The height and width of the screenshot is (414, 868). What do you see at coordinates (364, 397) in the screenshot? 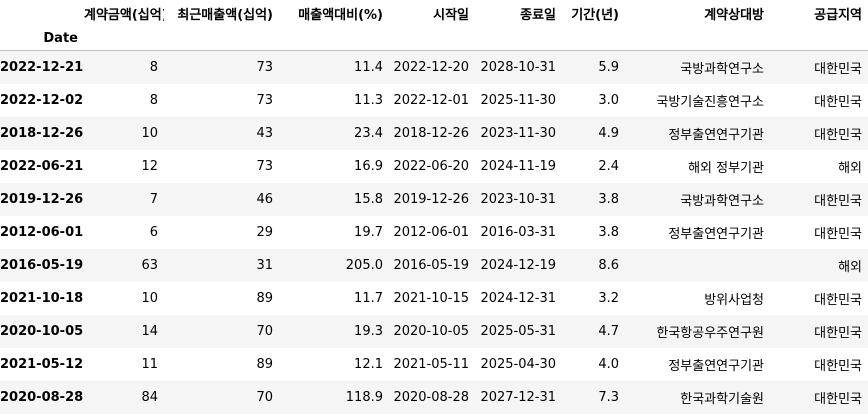
I see `table-cell: 118.9` at bounding box center [364, 397].